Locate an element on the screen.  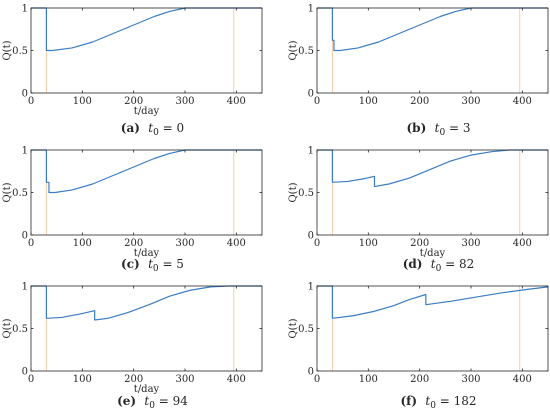
caption-e: (e) t0 = 94 is located at coordinates (152, 402).